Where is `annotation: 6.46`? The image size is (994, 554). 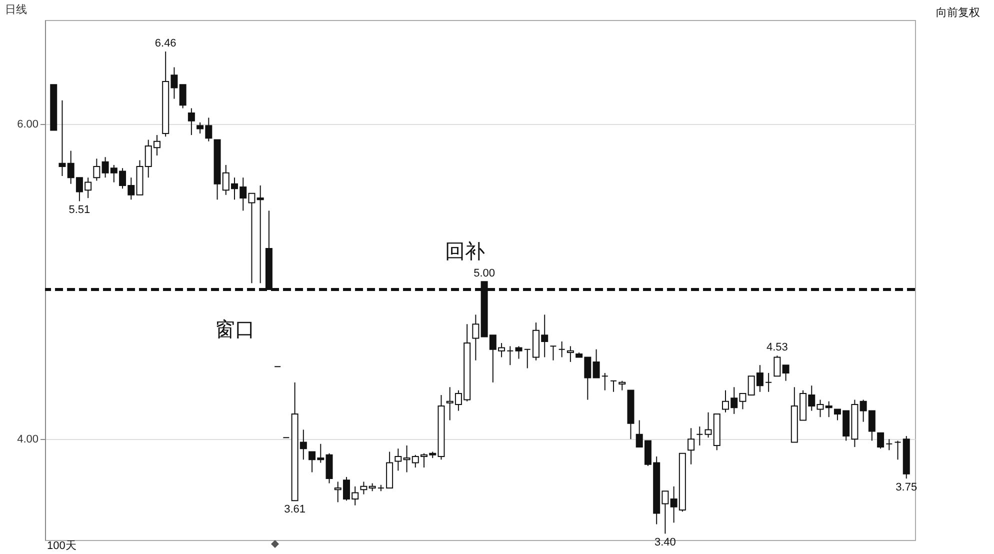 annotation: 6.46 is located at coordinates (165, 44).